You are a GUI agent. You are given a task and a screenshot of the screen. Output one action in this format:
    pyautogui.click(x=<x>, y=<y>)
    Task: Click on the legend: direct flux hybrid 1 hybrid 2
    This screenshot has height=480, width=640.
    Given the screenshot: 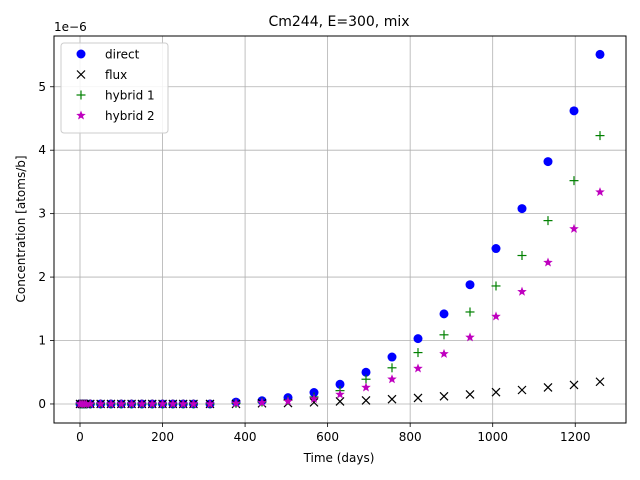 What is the action you would take?
    pyautogui.click(x=114, y=88)
    